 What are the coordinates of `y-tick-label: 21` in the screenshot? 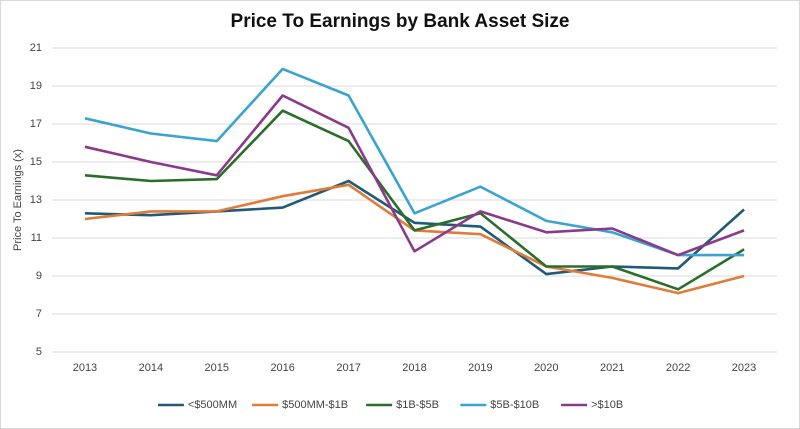 It's located at (36, 48).